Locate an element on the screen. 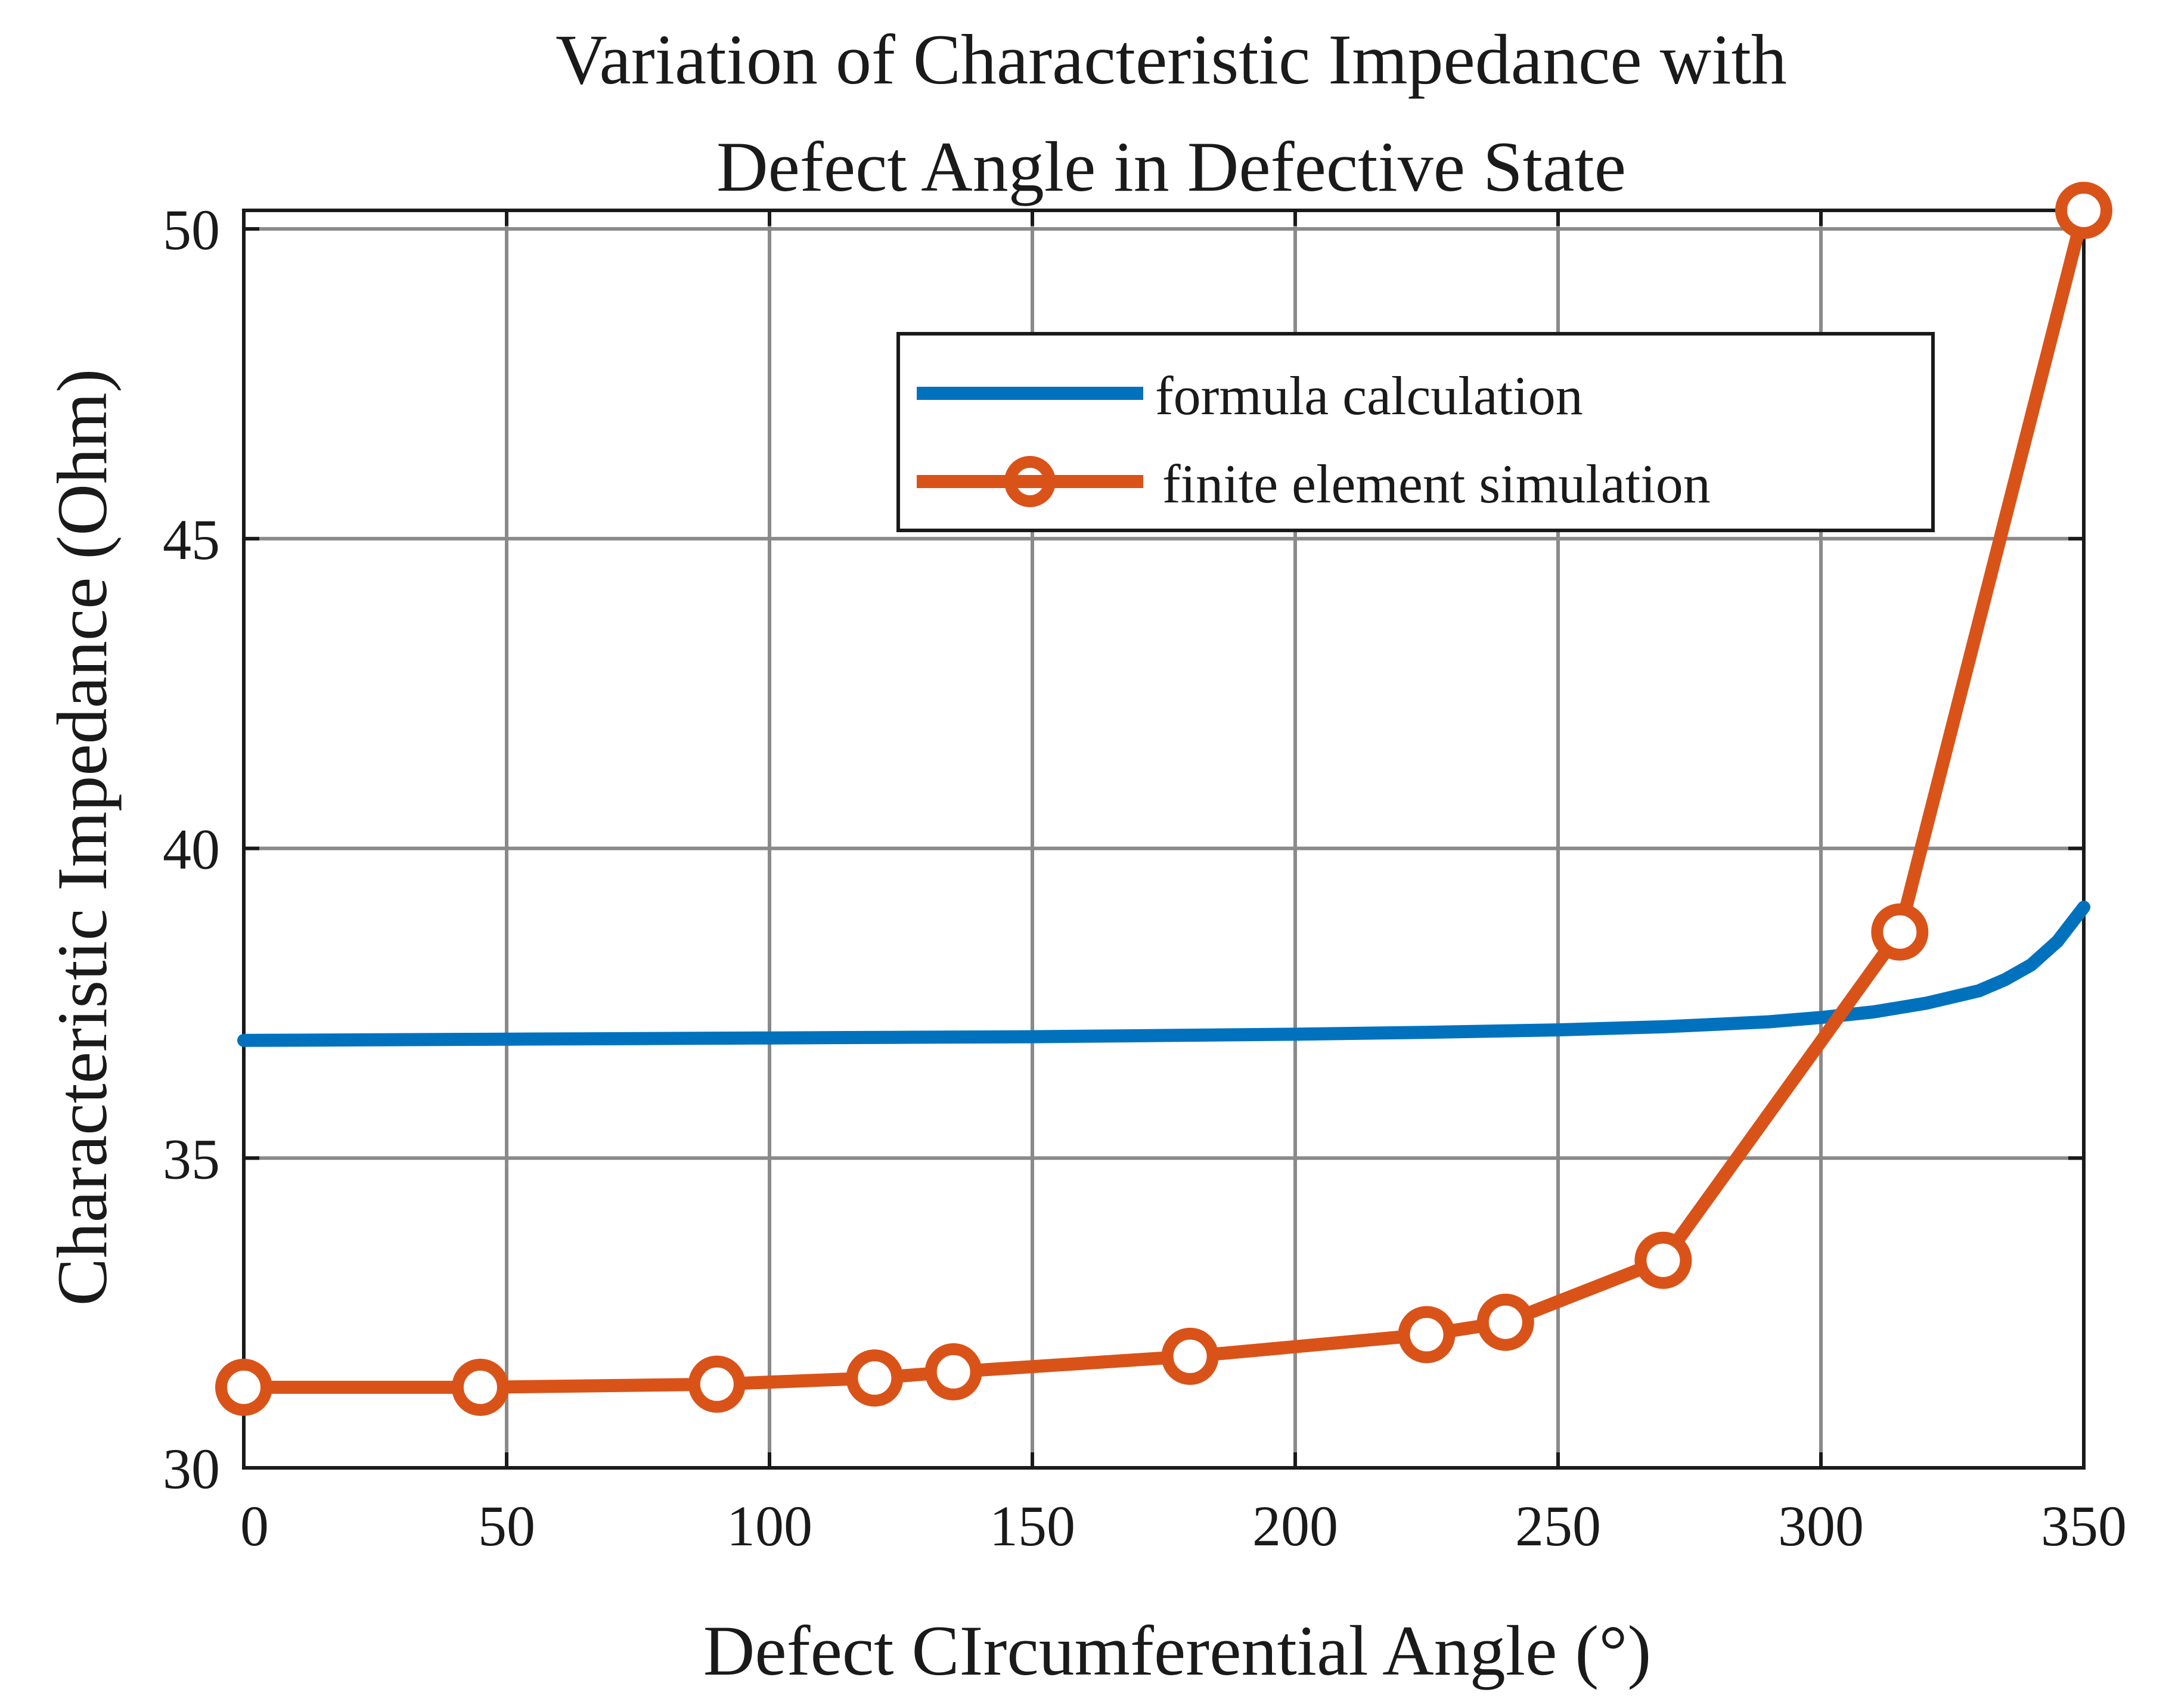 This screenshot has height=1708, width=2172. series-line-formula-calculation is located at coordinates (1163, 973).